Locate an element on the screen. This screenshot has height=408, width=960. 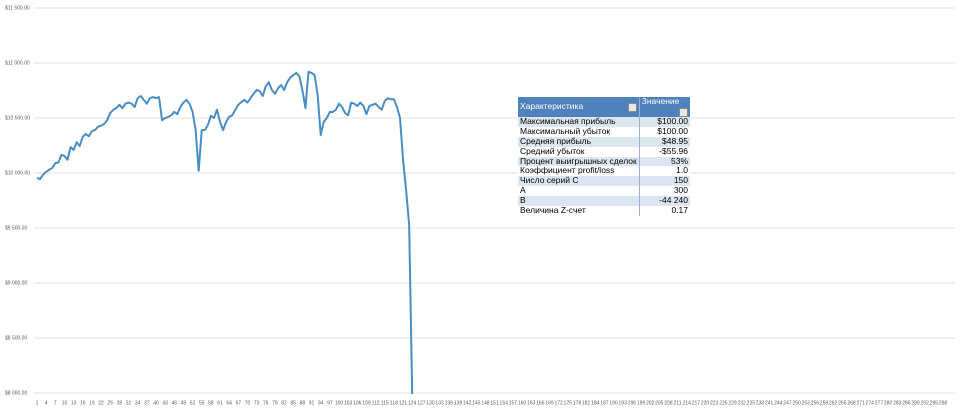
x-tick-label: 277 is located at coordinates (879, 403).